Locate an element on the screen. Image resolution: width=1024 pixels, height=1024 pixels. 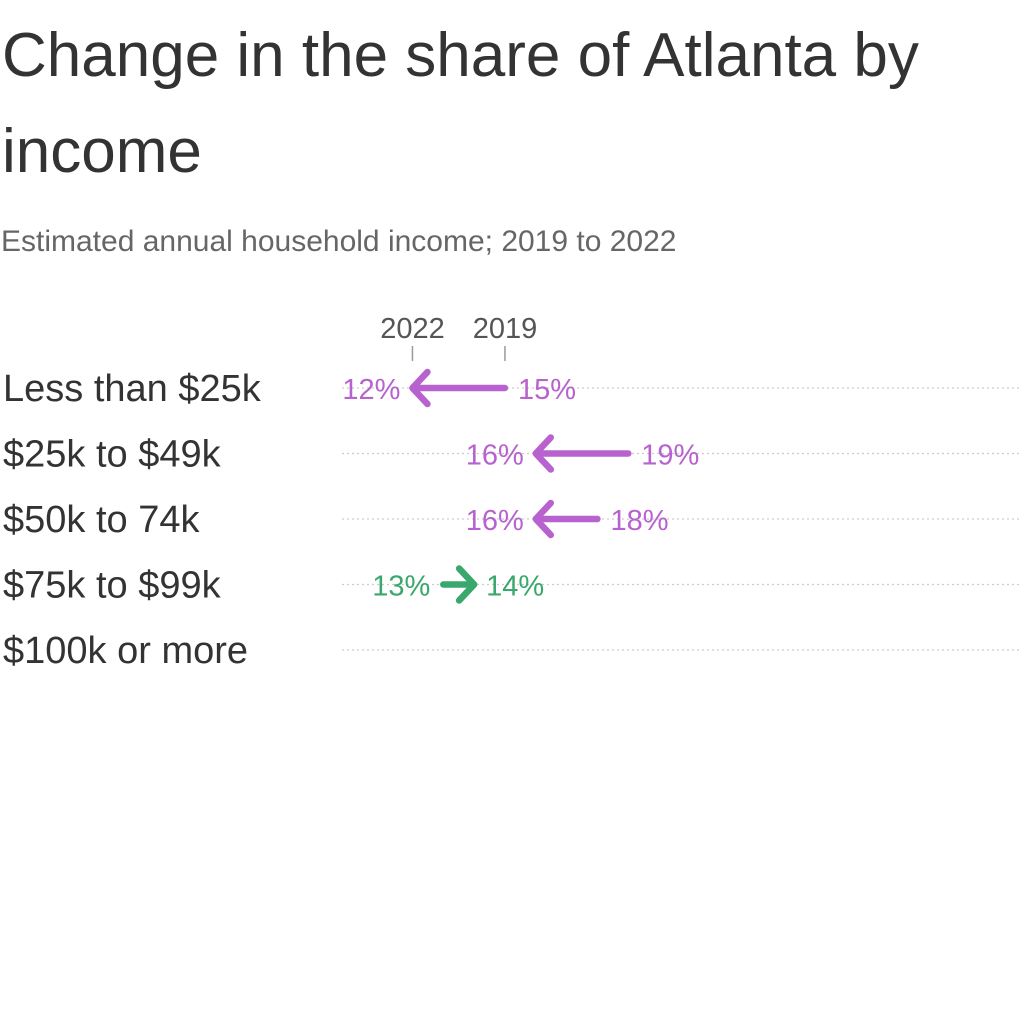
value-label-2019: 18% is located at coordinates (639, 521).